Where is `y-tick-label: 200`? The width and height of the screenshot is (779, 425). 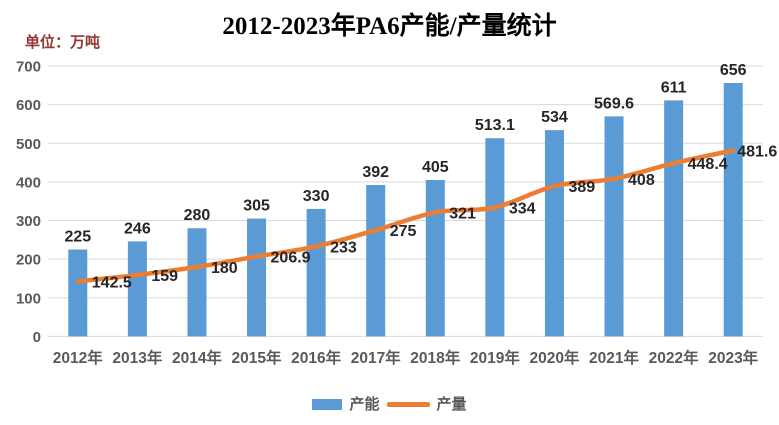
y-tick-label: 200 is located at coordinates (28, 260).